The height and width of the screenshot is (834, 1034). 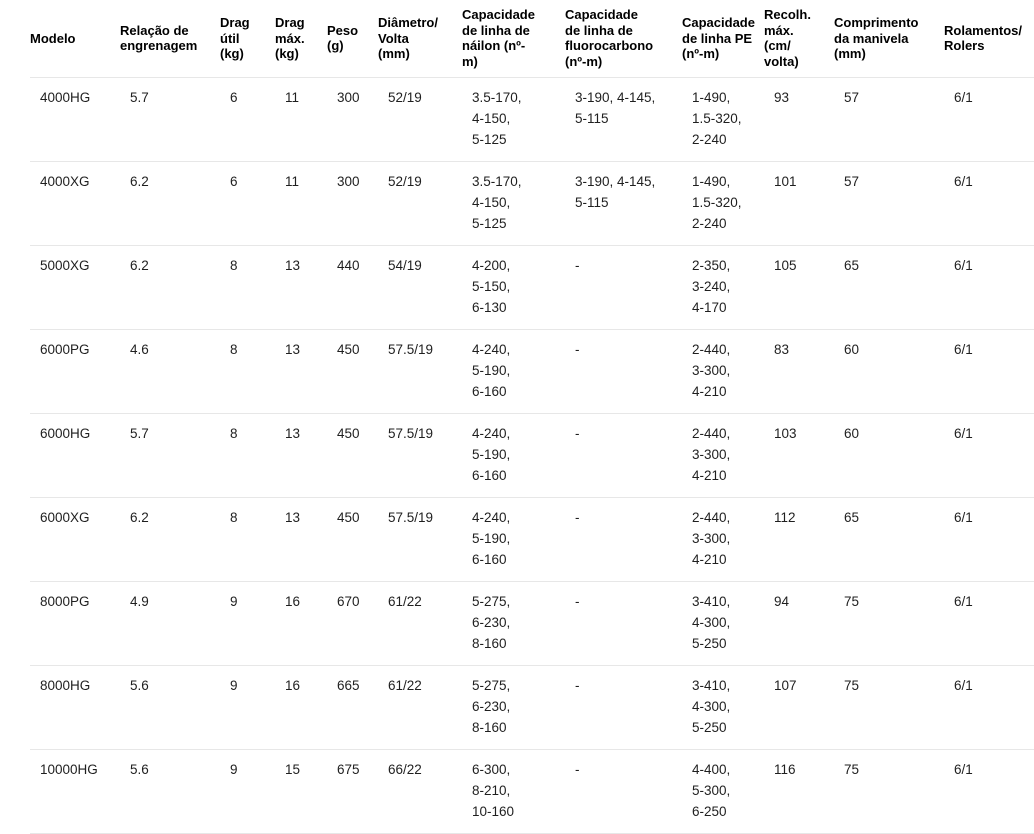 I want to click on cell-peso: 300, so click(x=352, y=203).